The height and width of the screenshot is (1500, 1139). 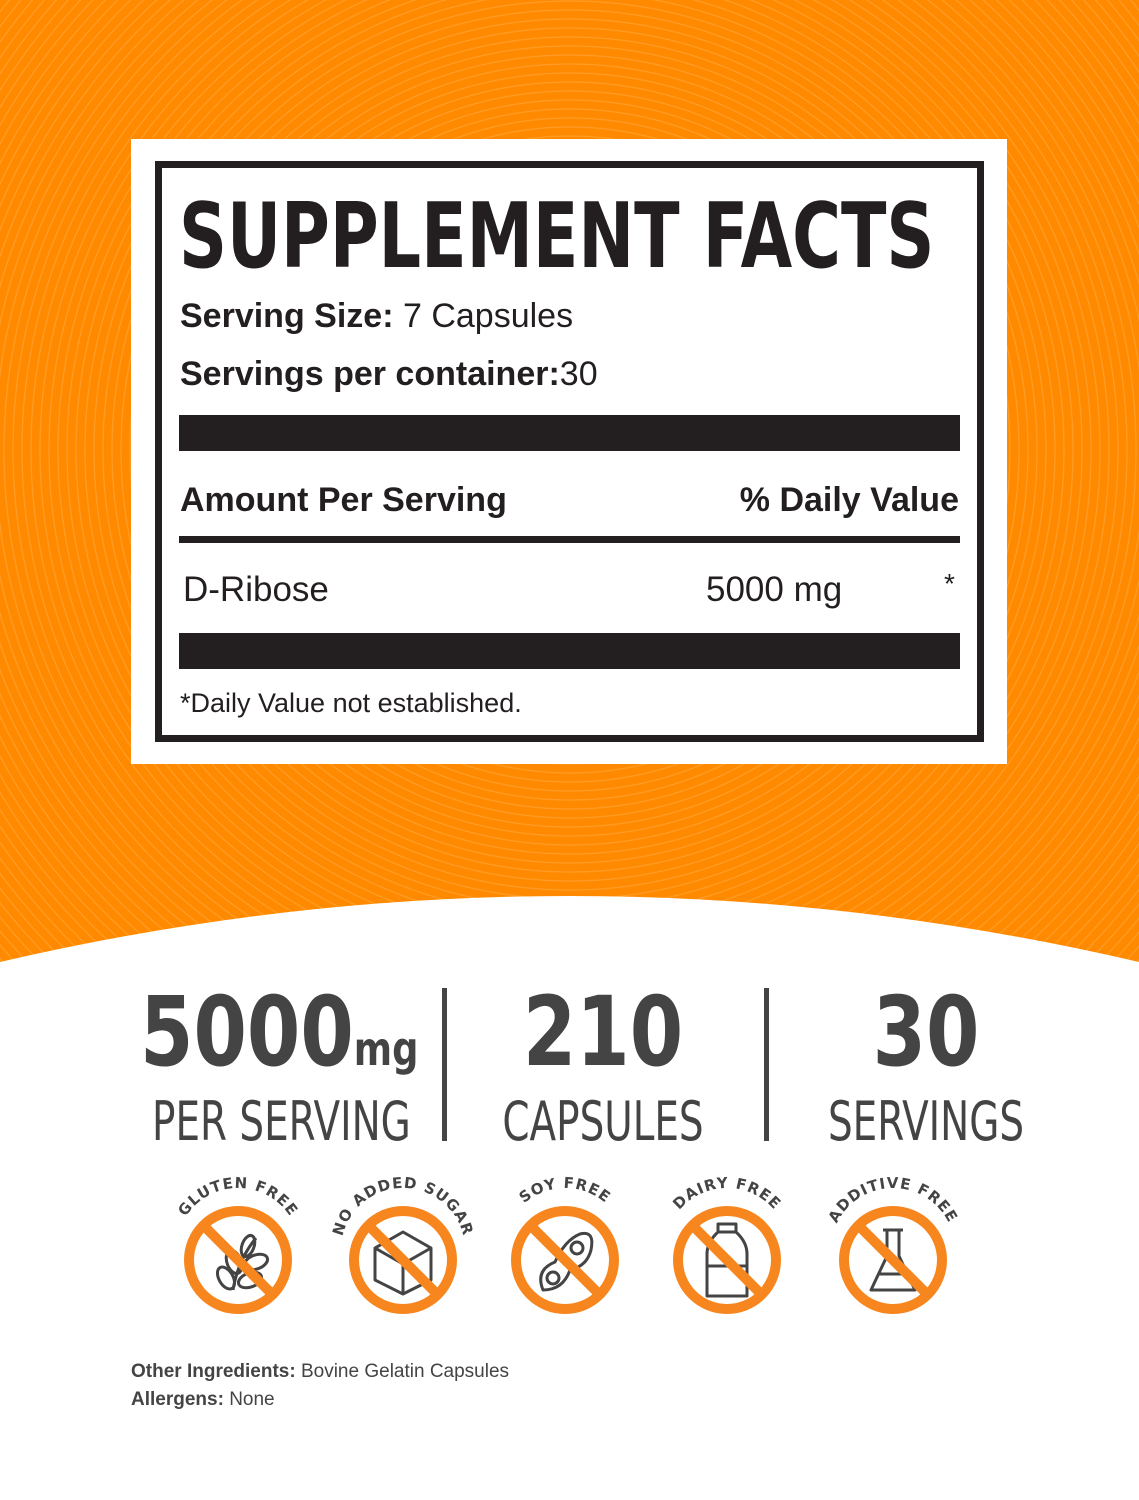 I want to click on ingredient-name: D-Ribose, so click(x=256, y=589).